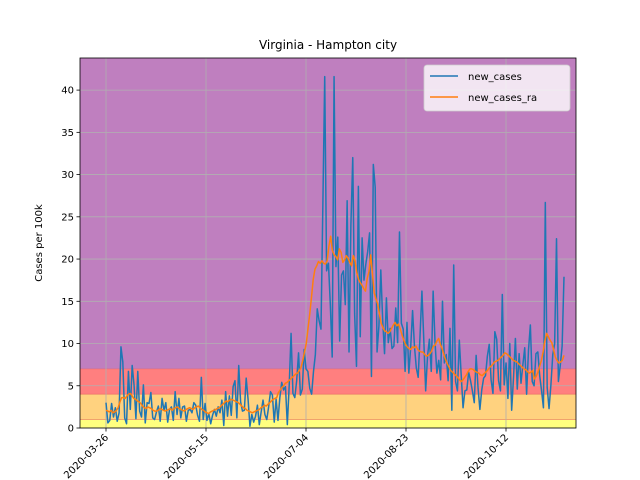 Image resolution: width=640 pixels, height=480 pixels. I want to click on x-tick-label: 2020-03-26, so click(86, 456).